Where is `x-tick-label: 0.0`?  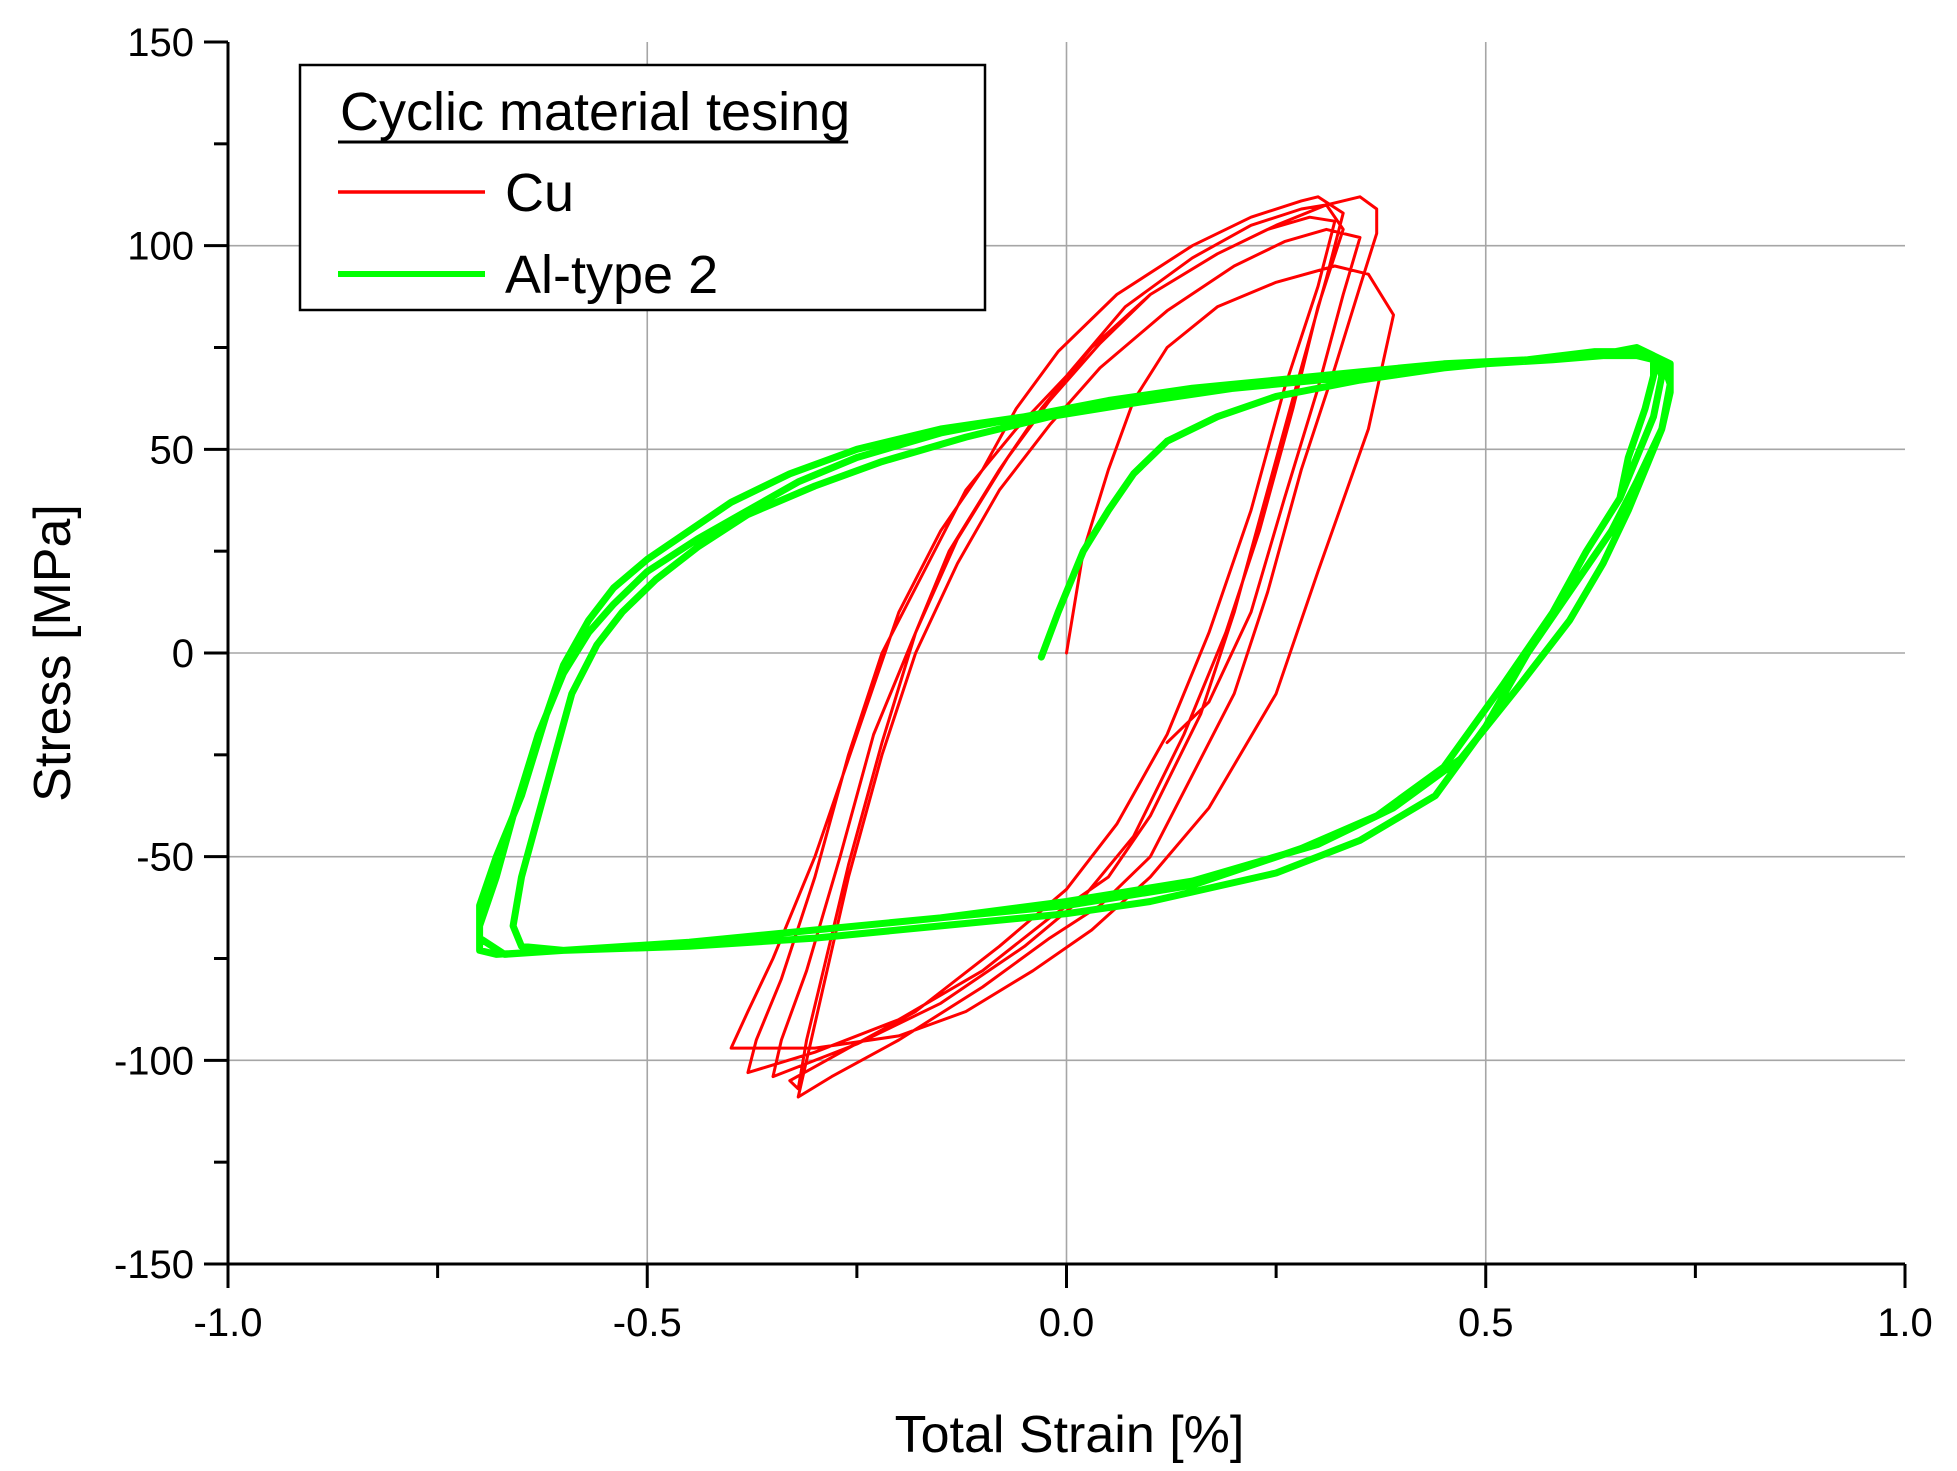
x-tick-label: 0.0 is located at coordinates (1067, 1323).